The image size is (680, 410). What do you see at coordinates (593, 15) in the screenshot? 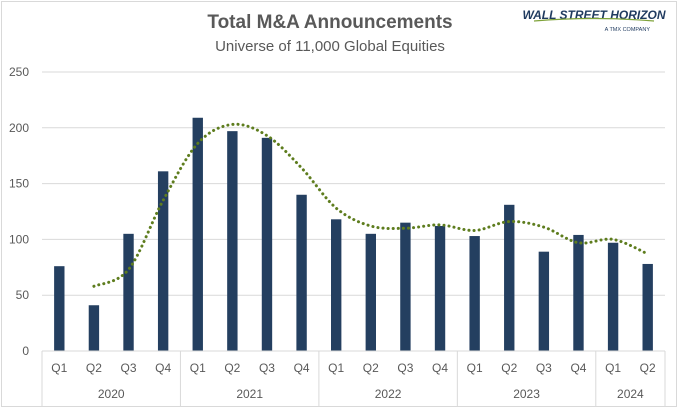
I see `logo-text: WALL STREET HORIZON` at bounding box center [593, 15].